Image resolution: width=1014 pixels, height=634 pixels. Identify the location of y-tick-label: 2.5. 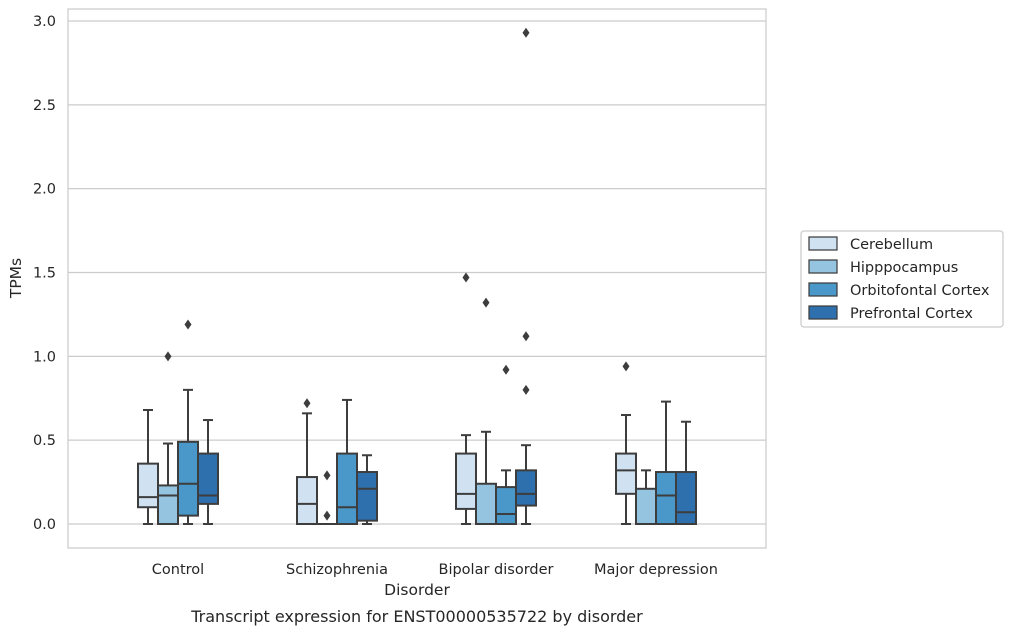
(44, 106).